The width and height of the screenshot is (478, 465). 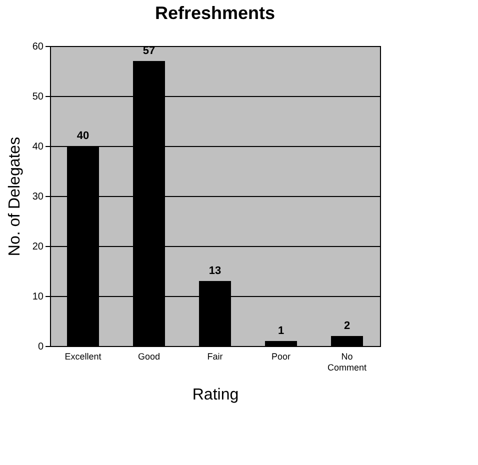 I want to click on chart-title: Refreshments, so click(x=215, y=13).